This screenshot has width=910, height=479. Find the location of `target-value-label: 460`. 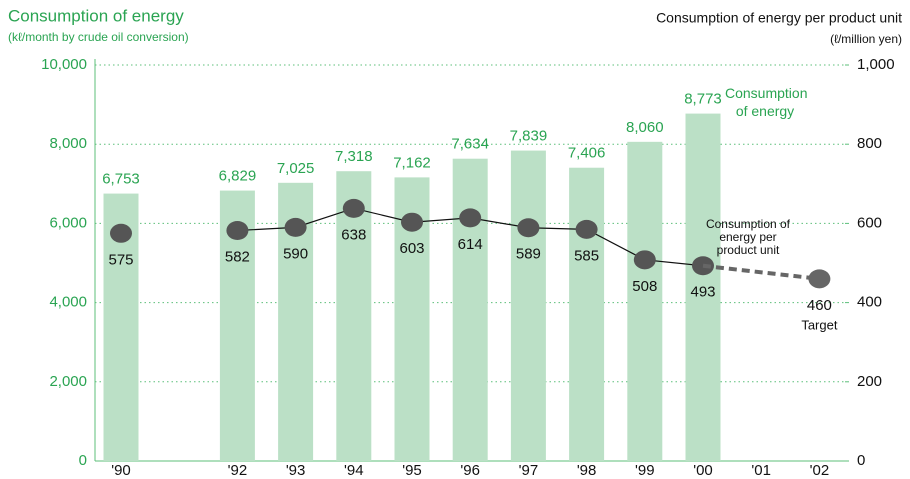

target-value-label: 460 is located at coordinates (819, 305).